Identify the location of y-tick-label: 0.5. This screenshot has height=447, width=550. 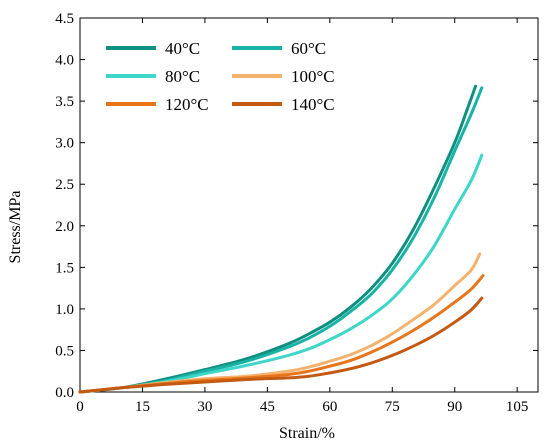
(64, 351).